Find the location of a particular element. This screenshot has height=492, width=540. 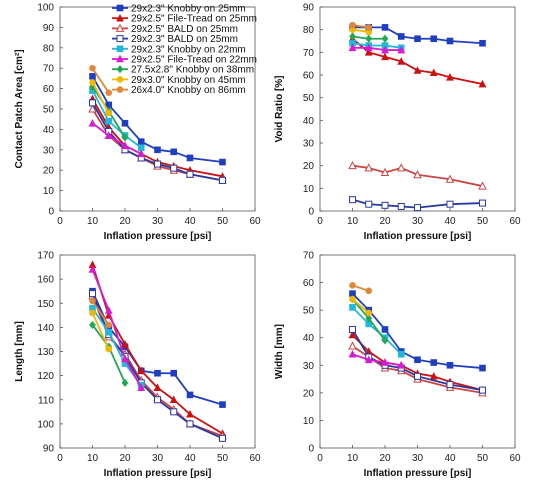

y-tick-label: 0 is located at coordinates (311, 212).